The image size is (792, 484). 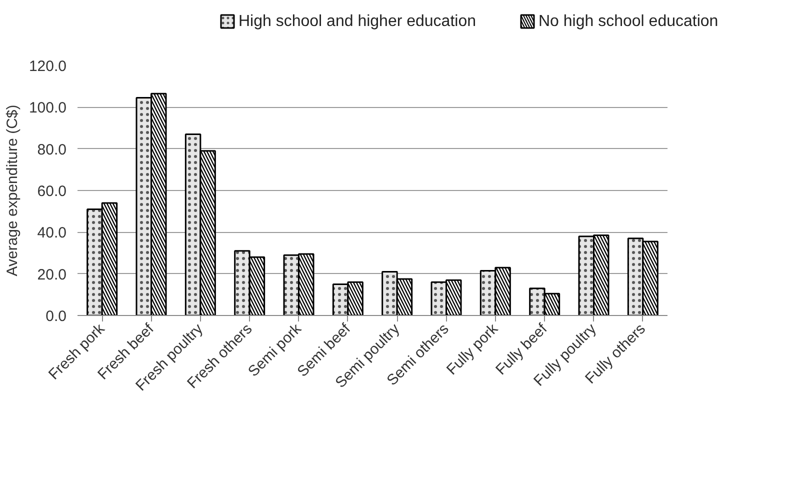 I want to click on legend-label: High school and higher education, so click(x=357, y=21).